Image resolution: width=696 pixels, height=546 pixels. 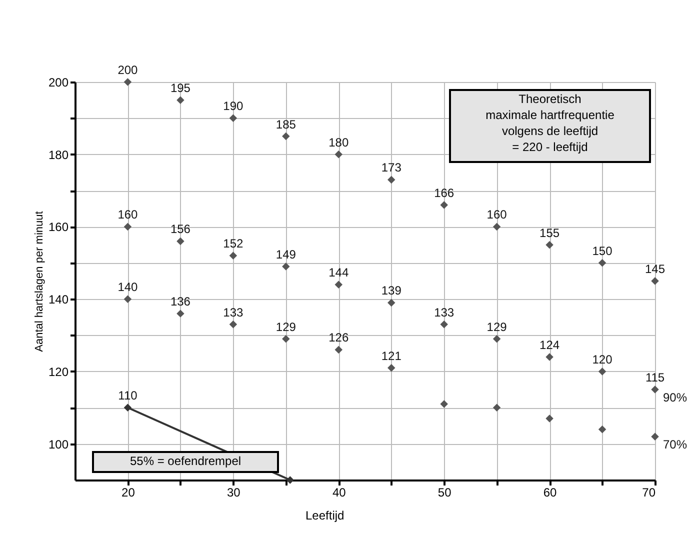 I want to click on data-label: 190, so click(x=233, y=106).